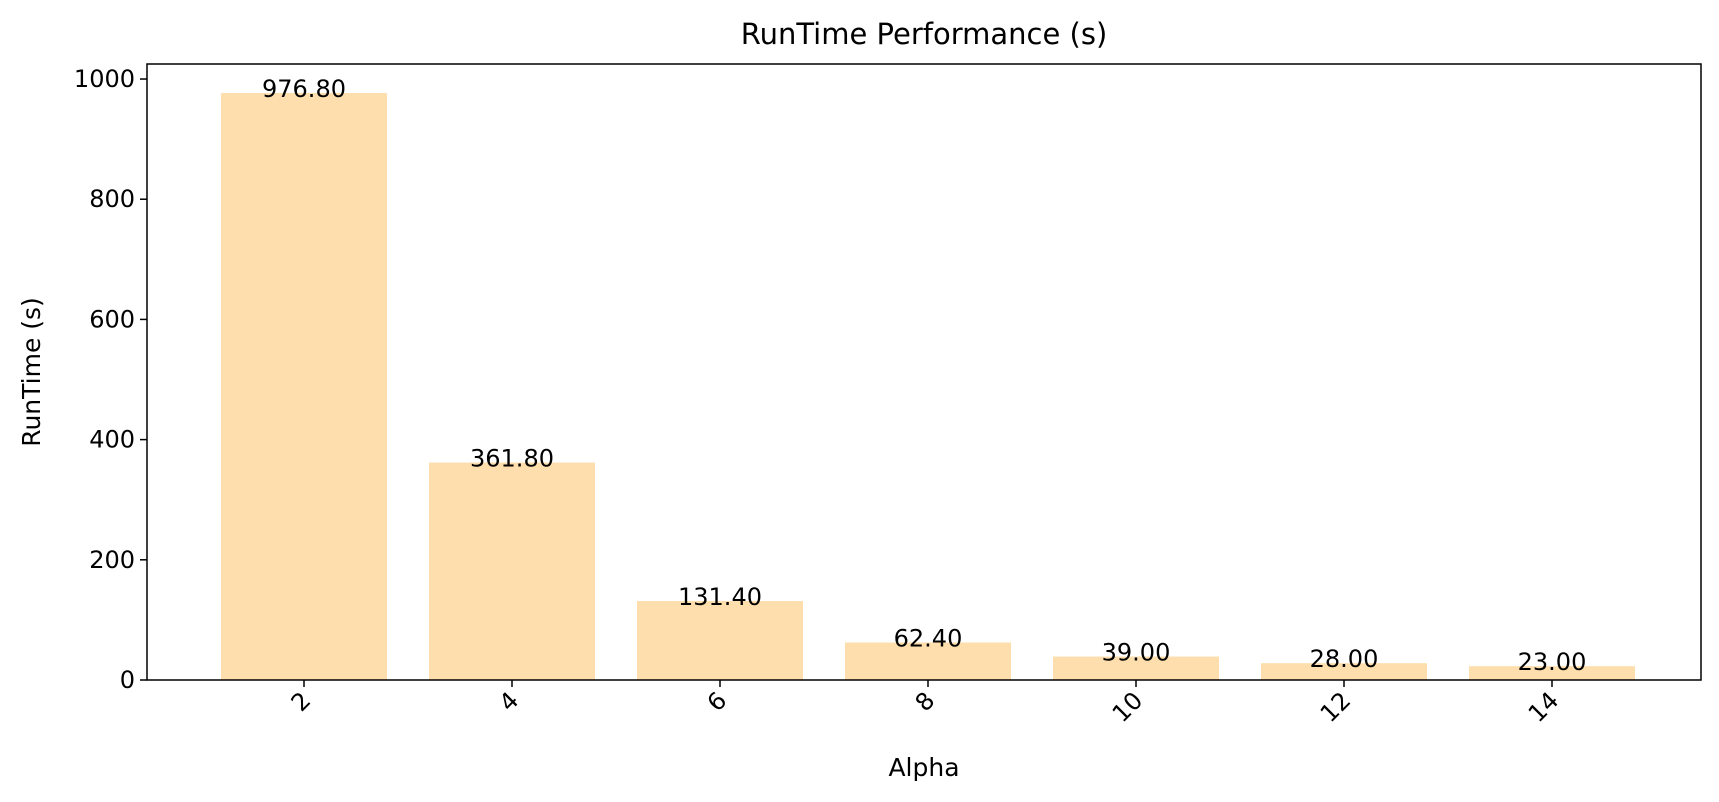  Describe the element at coordinates (928, 638) in the screenshot. I see `bar-value-label: 62.40` at that location.